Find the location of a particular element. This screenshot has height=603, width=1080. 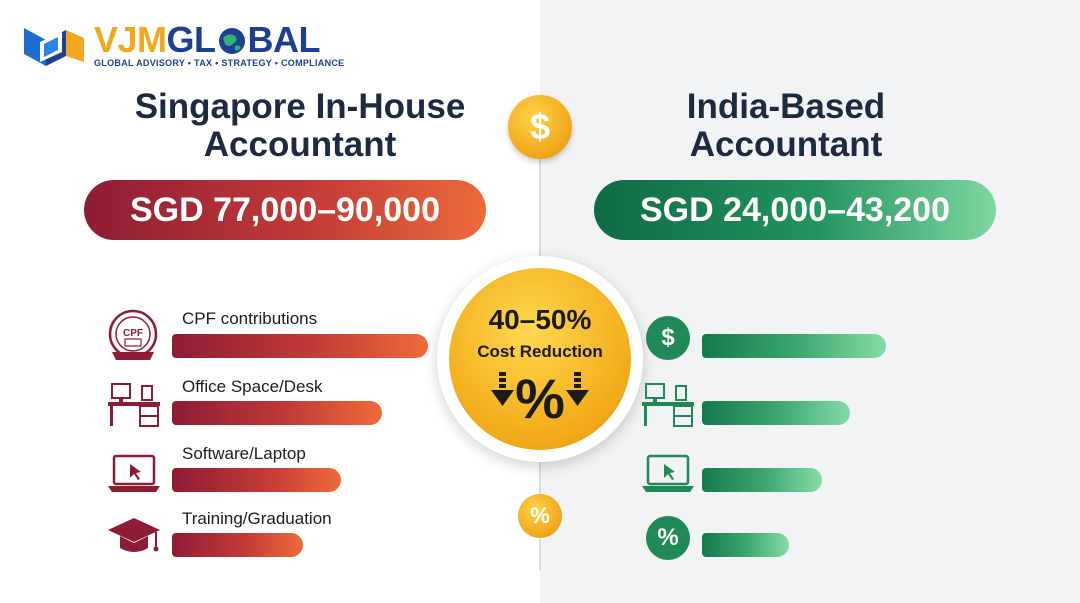

dollar-circle-icon: $ is located at coordinates (668, 338).